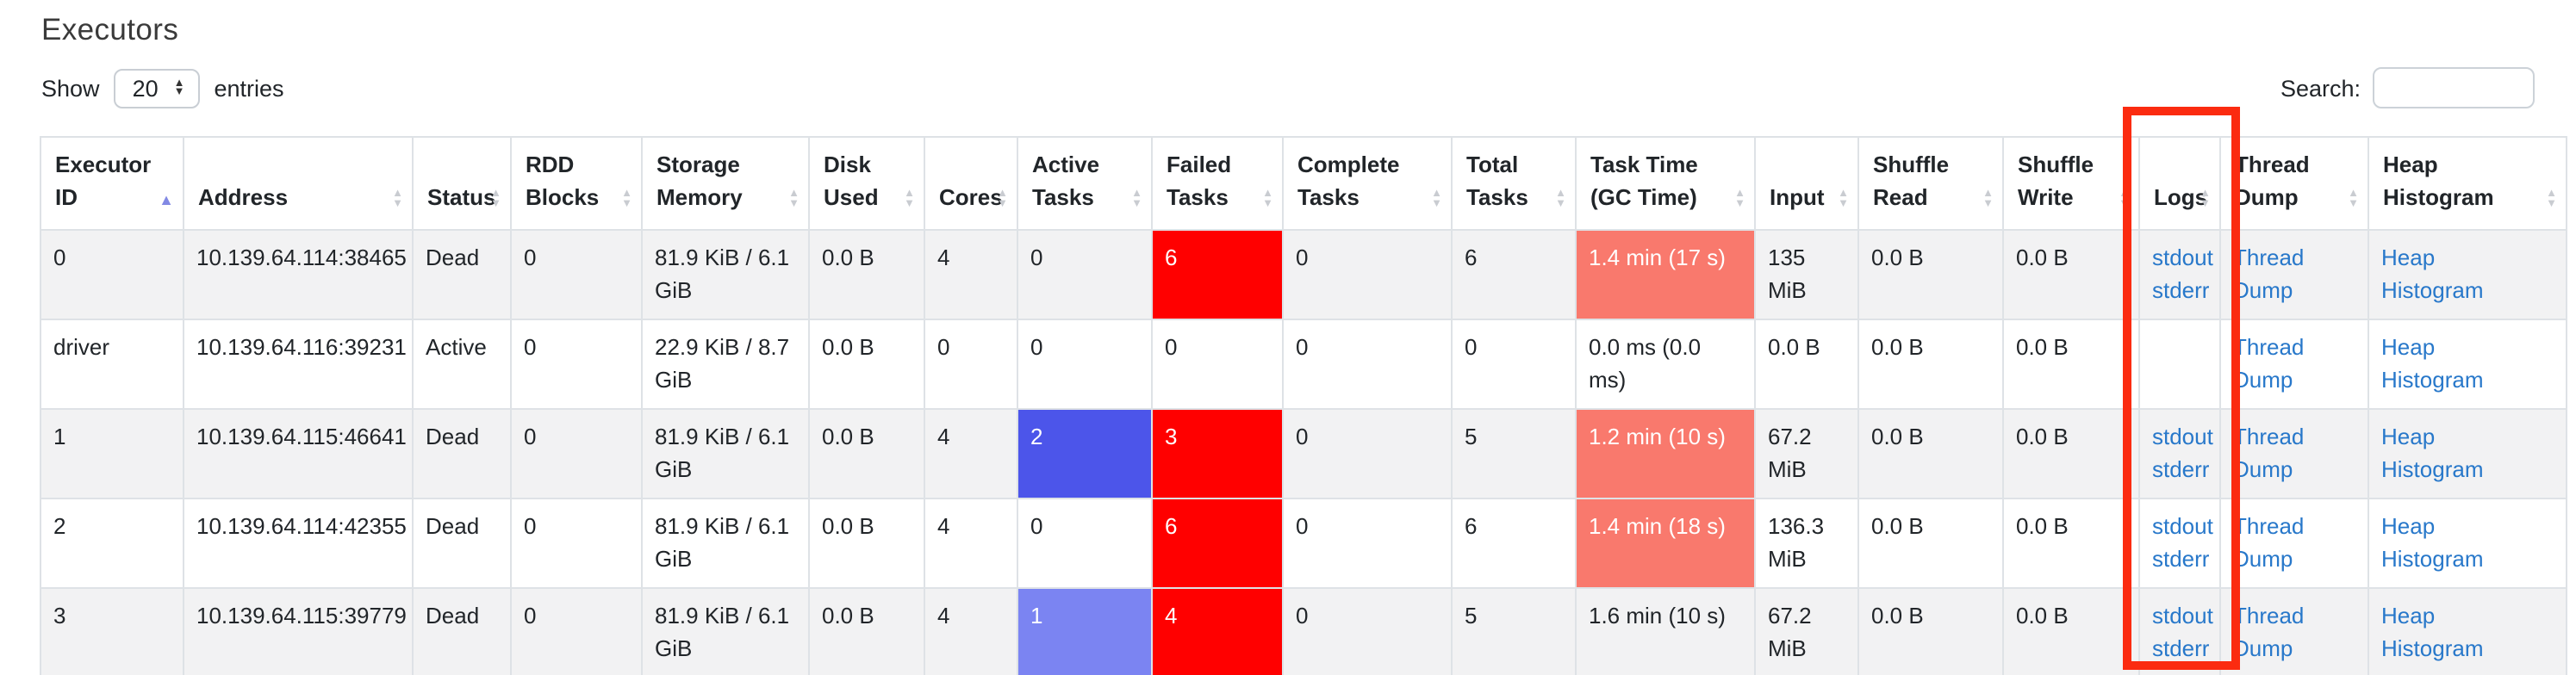  What do you see at coordinates (2294, 184) in the screenshot?
I see `column-header-thread_dump: Thread Dump ▲ ▼` at bounding box center [2294, 184].